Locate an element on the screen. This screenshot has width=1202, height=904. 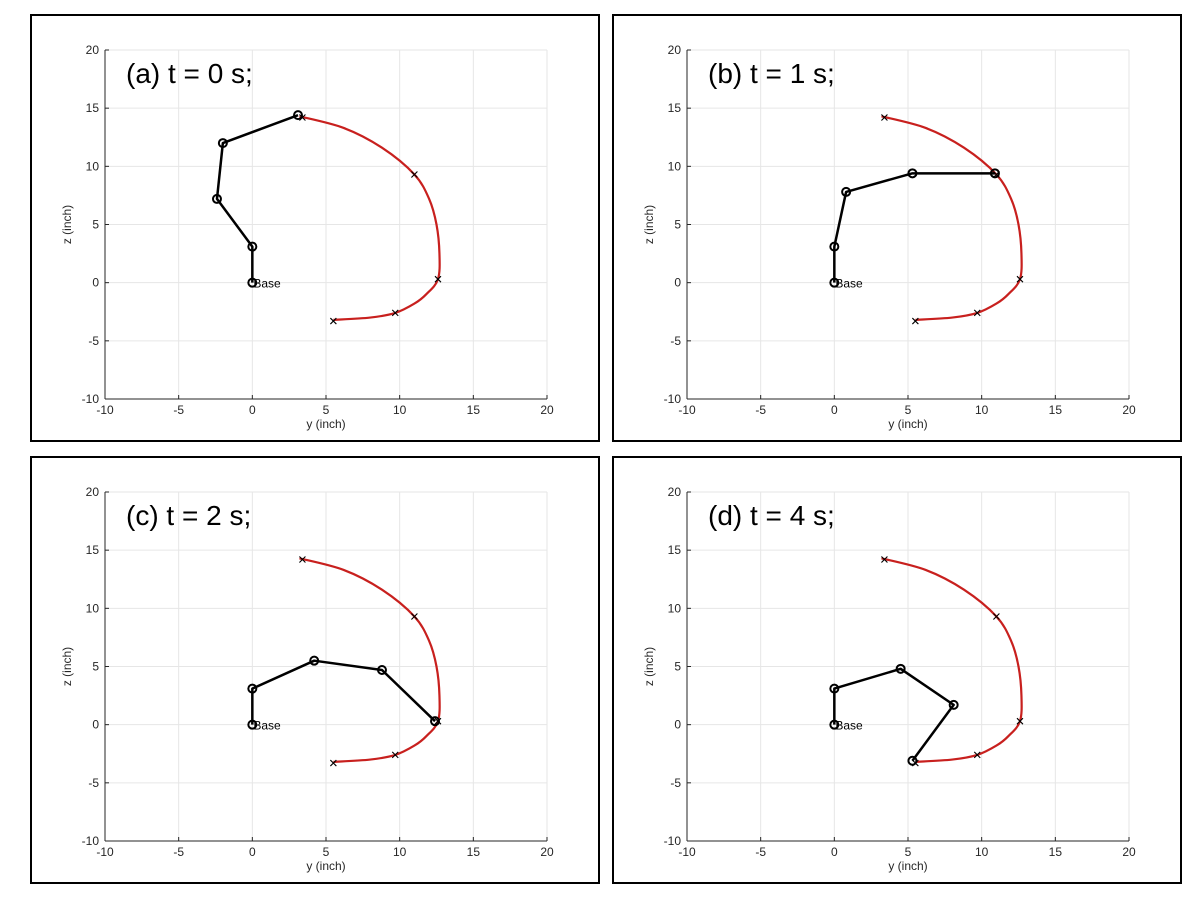
panel-label: (d) t = 4 s; is located at coordinates (771, 515).